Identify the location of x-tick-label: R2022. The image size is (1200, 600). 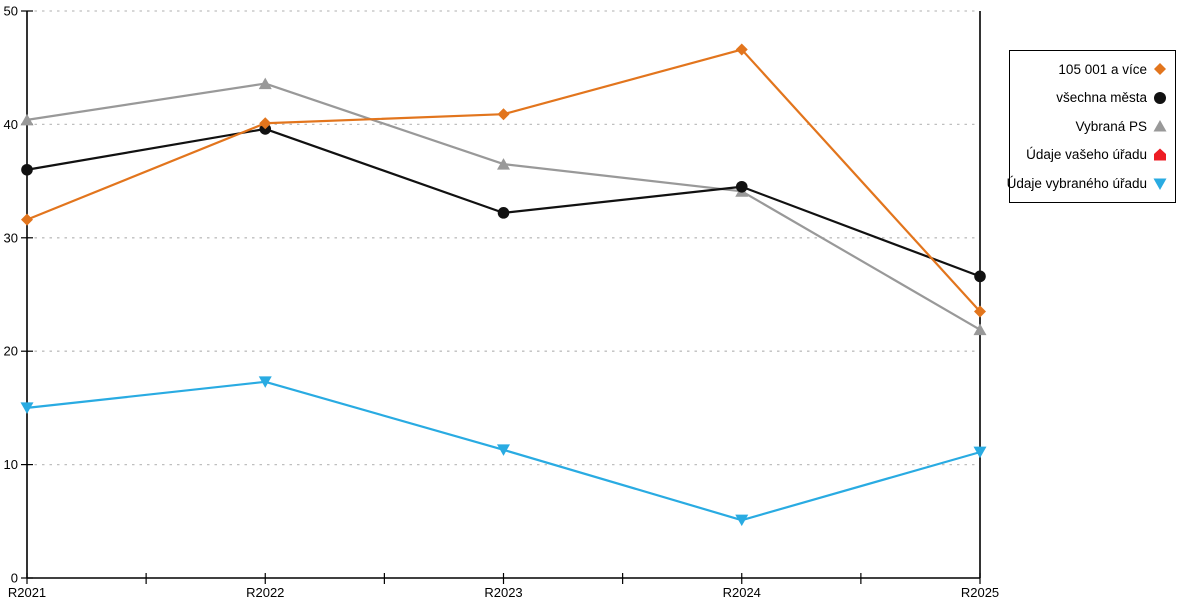
(265, 592).